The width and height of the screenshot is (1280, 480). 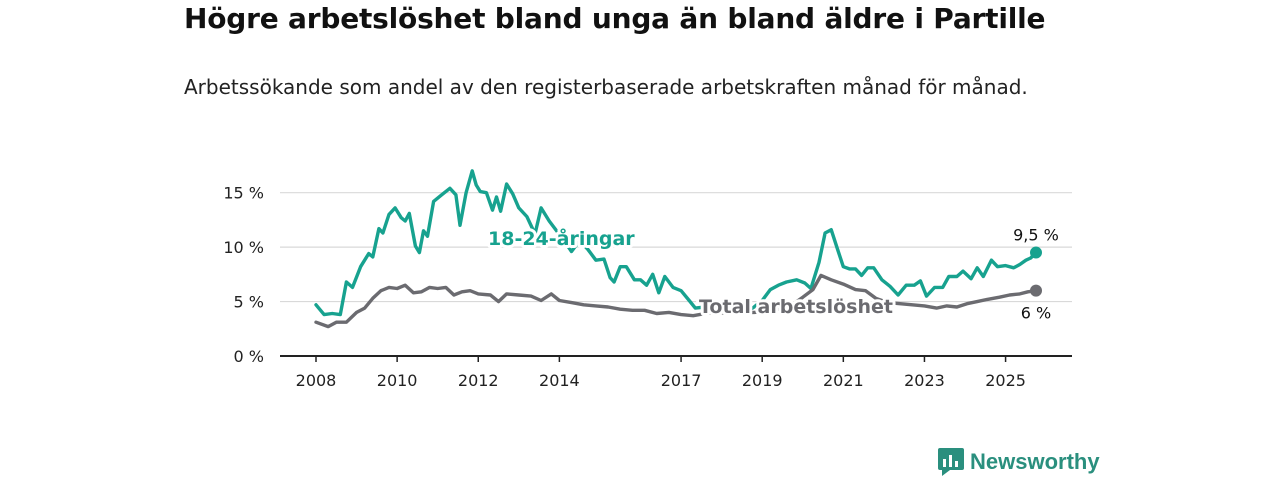 What do you see at coordinates (397, 380) in the screenshot?
I see `x-tick-label: 2010` at bounding box center [397, 380].